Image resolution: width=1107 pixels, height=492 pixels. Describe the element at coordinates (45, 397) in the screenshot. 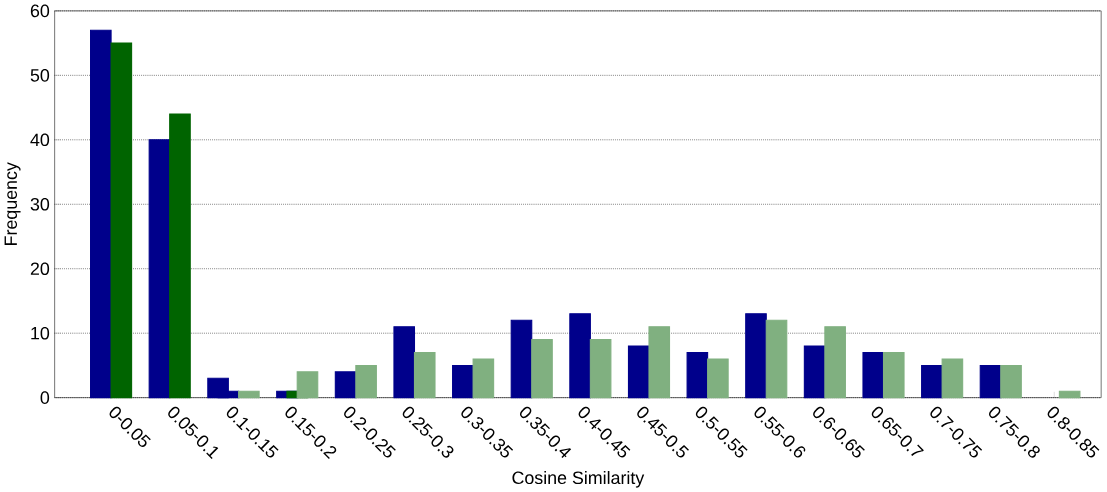

I see `y-tick-label: 0` at that location.